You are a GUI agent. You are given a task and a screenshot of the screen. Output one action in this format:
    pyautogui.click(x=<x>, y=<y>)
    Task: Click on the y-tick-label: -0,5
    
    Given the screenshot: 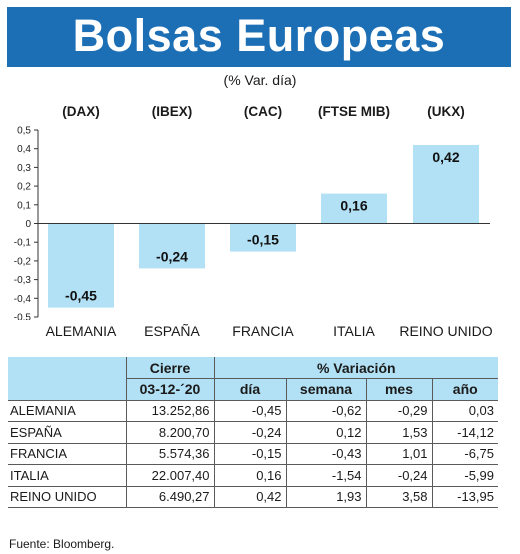 What is the action you would take?
    pyautogui.click(x=23, y=317)
    